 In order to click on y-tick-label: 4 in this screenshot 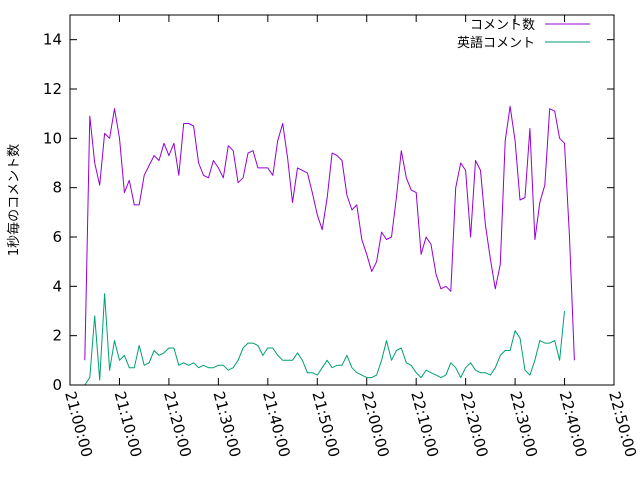, I will do `click(57, 286)`.